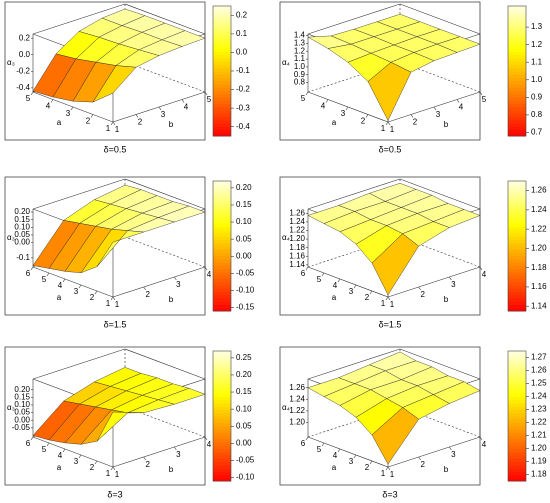 The height and width of the screenshot is (503, 550). I want to click on z-axis-label: α₃, so click(11, 62).